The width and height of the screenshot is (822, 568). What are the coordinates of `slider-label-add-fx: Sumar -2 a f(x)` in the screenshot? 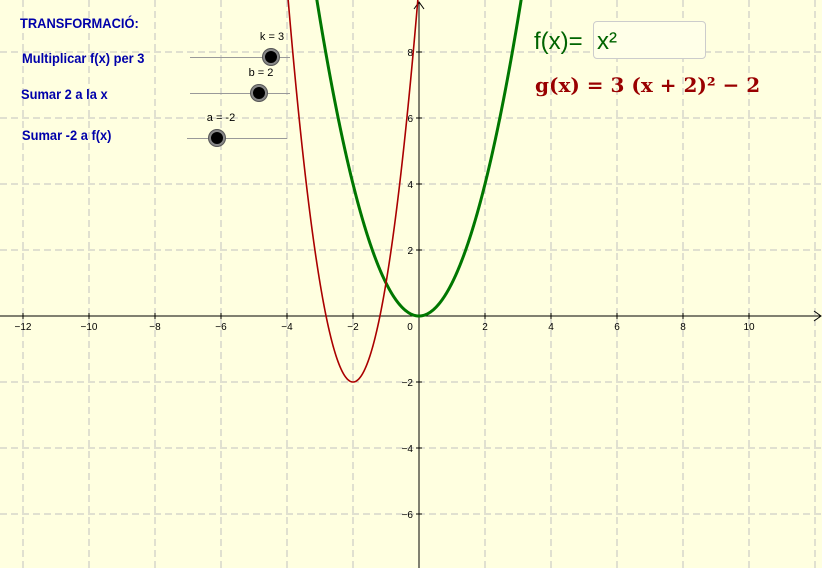 It's located at (67, 135).